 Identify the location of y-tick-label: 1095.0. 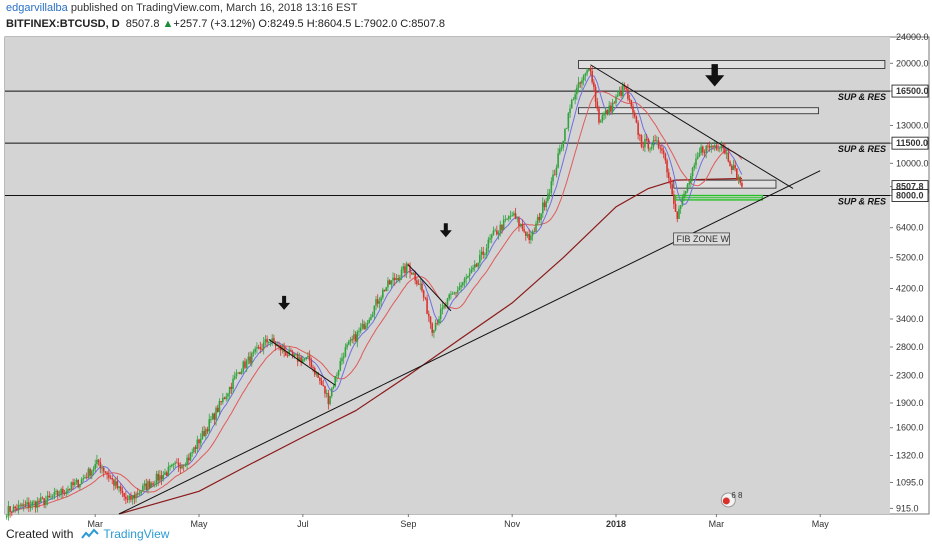
(910, 482).